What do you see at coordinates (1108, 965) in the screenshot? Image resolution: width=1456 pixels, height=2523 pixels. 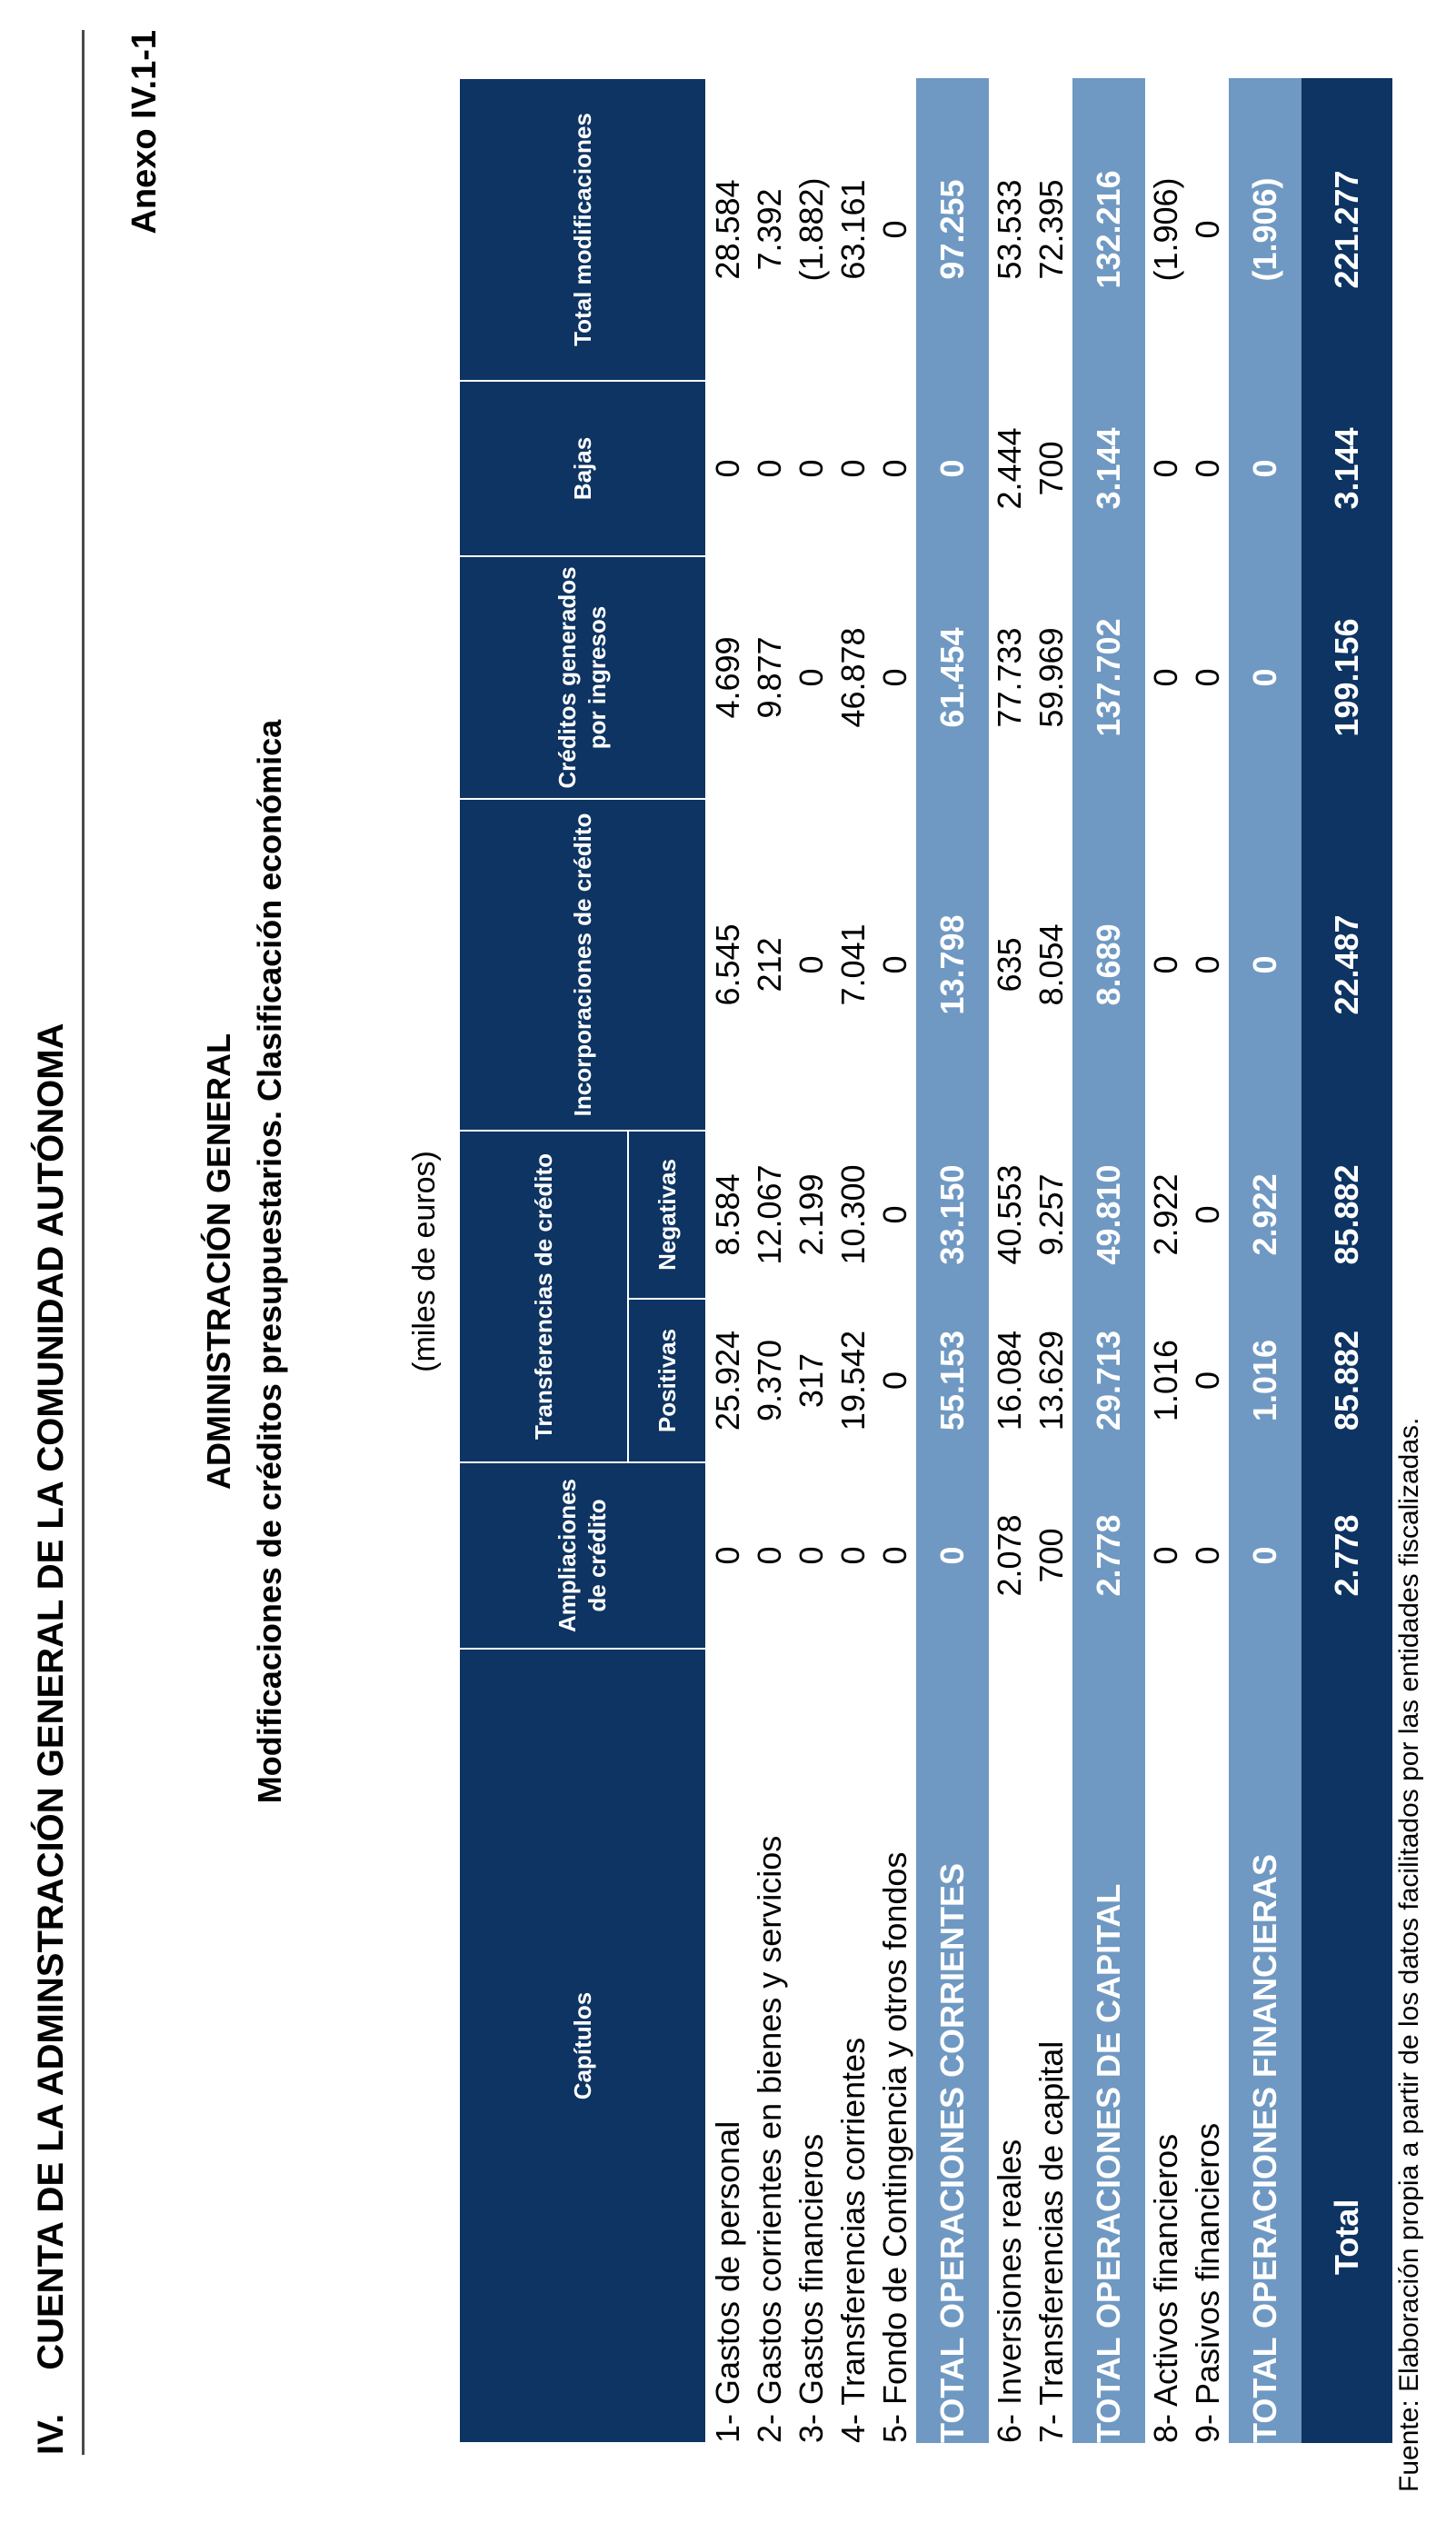 I see `cell-incorporaciones: 8.689` at bounding box center [1108, 965].